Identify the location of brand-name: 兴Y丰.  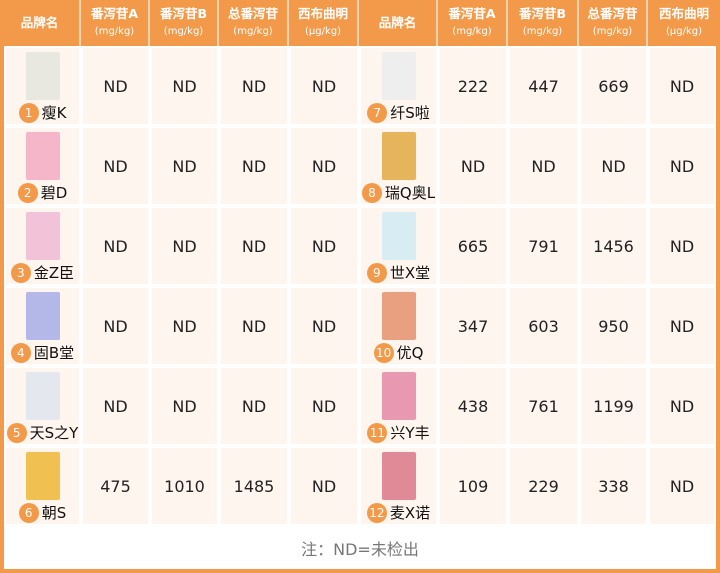
(410, 433).